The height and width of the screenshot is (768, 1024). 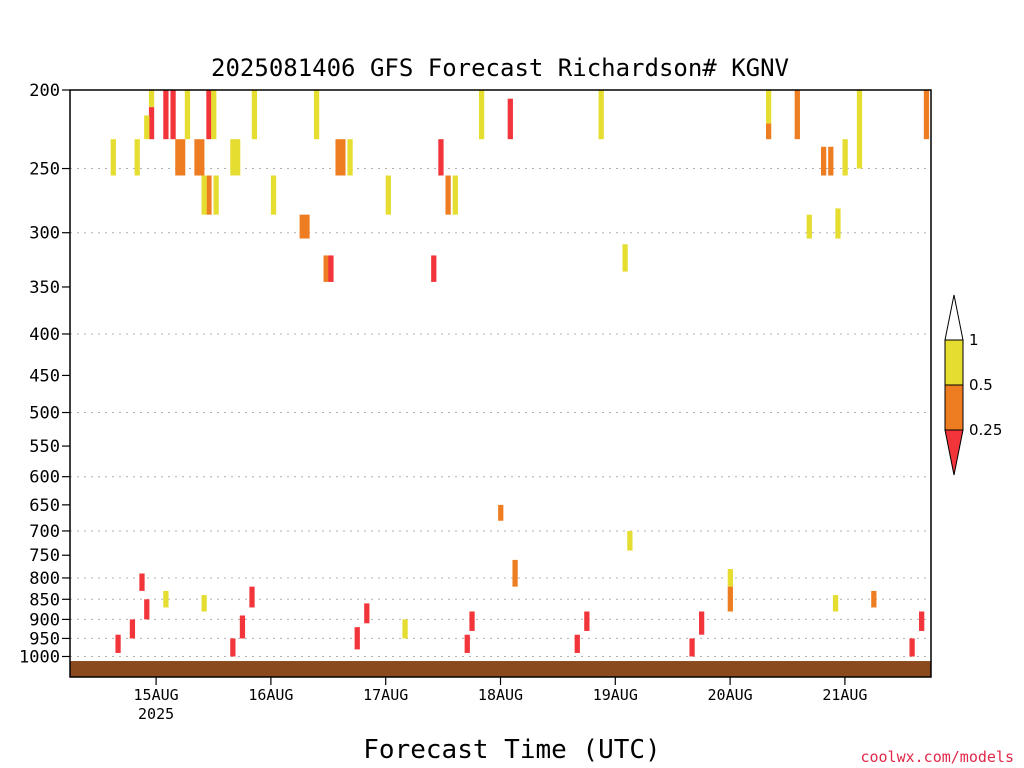 I want to click on ground-layer, so click(x=500, y=669).